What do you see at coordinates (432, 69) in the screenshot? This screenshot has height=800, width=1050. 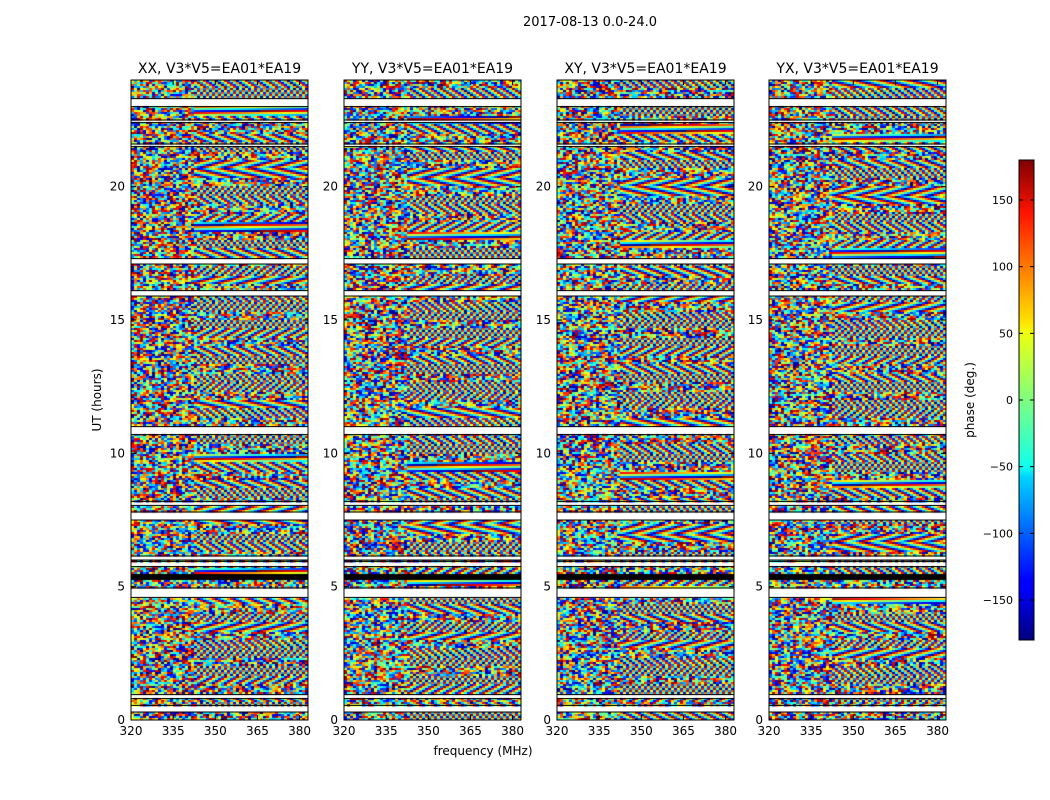 I see `panel-title: YY, V3*V5=EA01*EA19` at bounding box center [432, 69].